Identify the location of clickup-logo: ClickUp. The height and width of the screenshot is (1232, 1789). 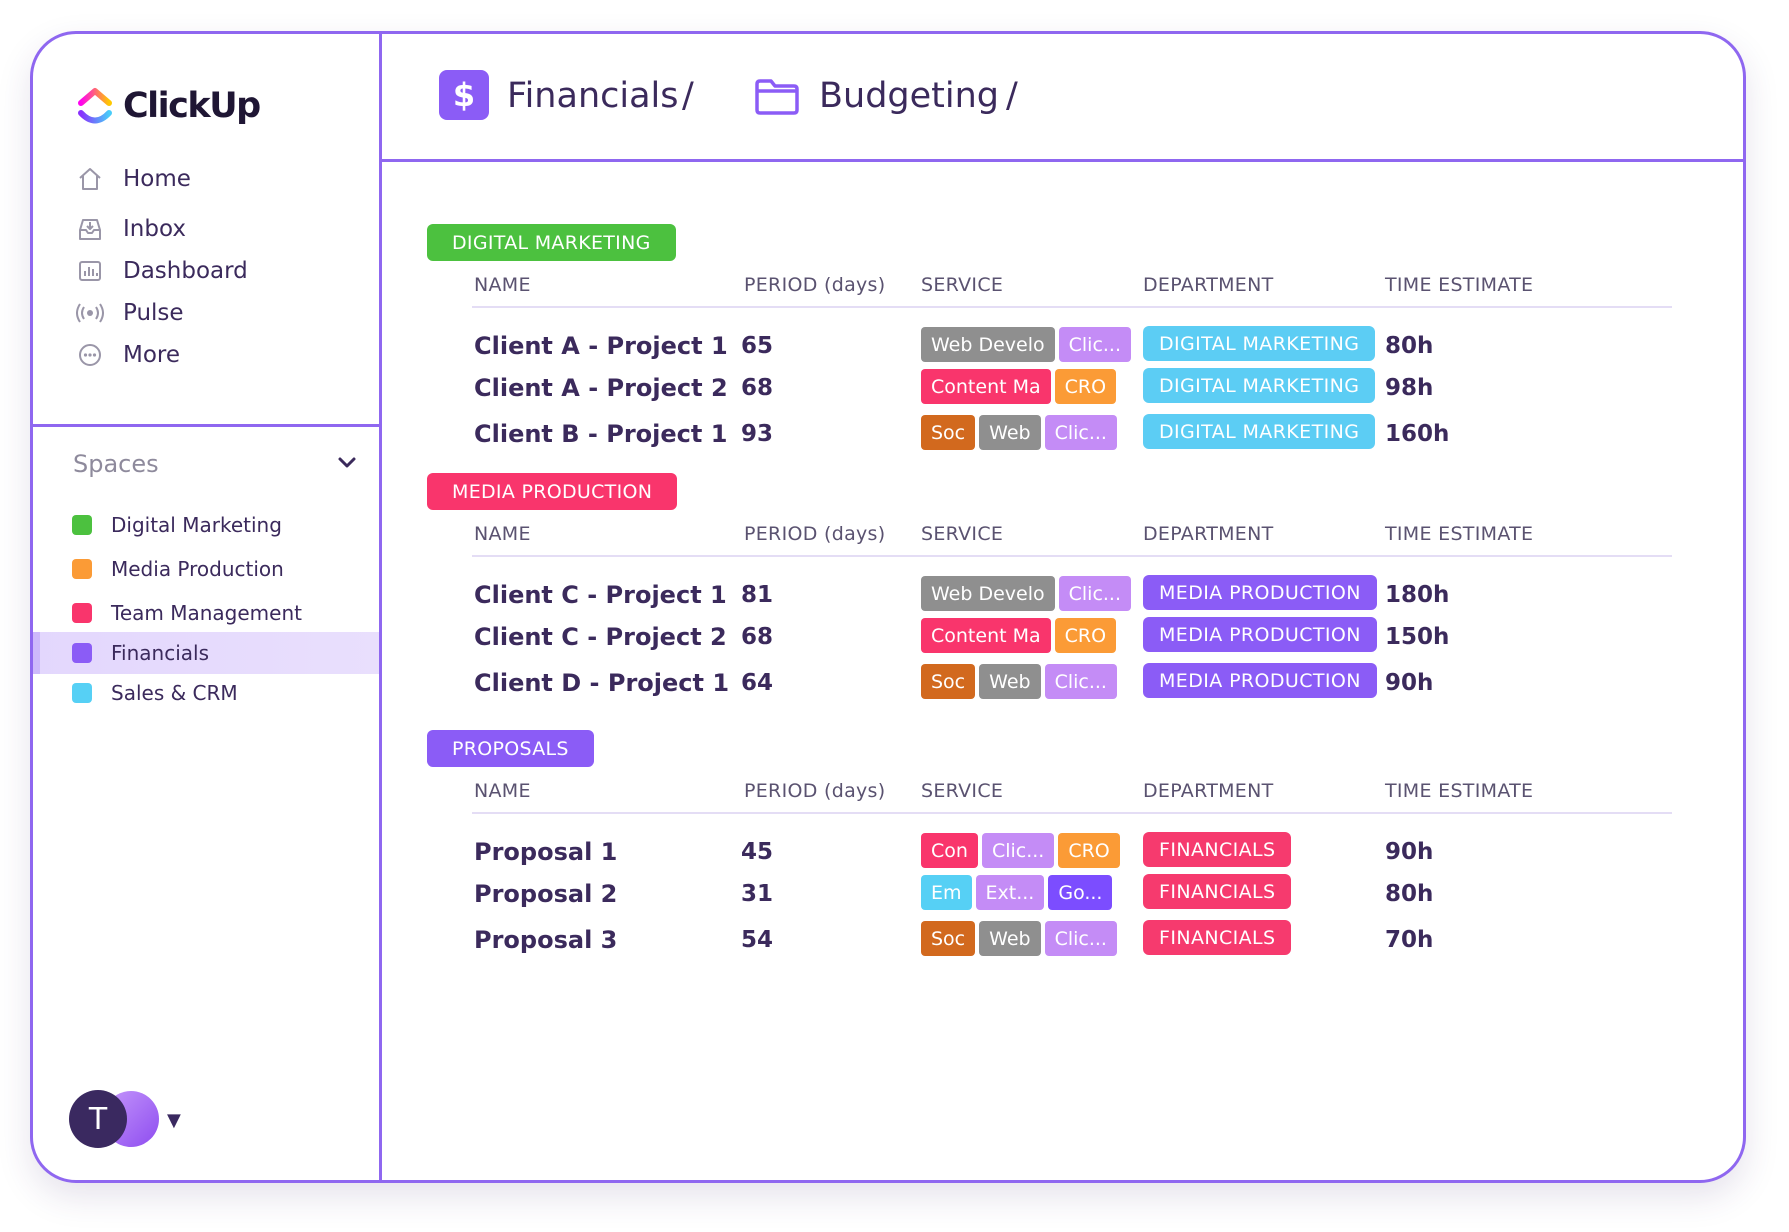
(168, 106).